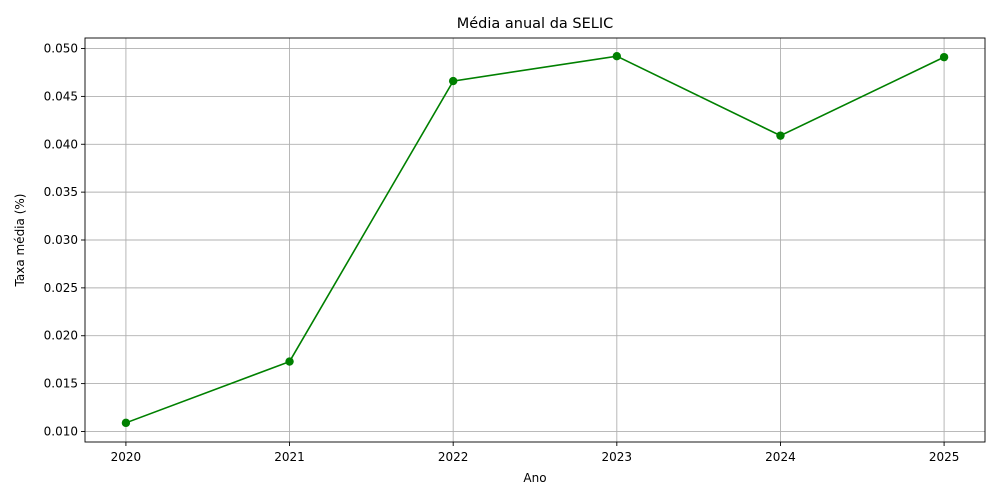 This screenshot has width=1000, height=500. I want to click on x-tick-label: 2024, so click(780, 457).